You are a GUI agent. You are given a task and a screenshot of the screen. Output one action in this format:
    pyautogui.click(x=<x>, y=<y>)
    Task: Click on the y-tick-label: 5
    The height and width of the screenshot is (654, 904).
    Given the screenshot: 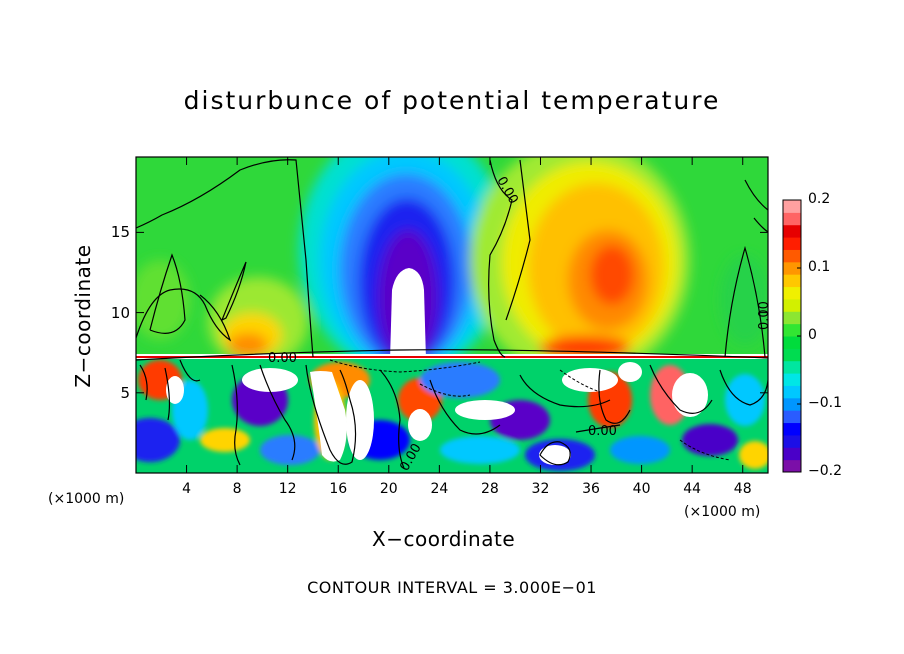 What is the action you would take?
    pyautogui.click(x=125, y=392)
    